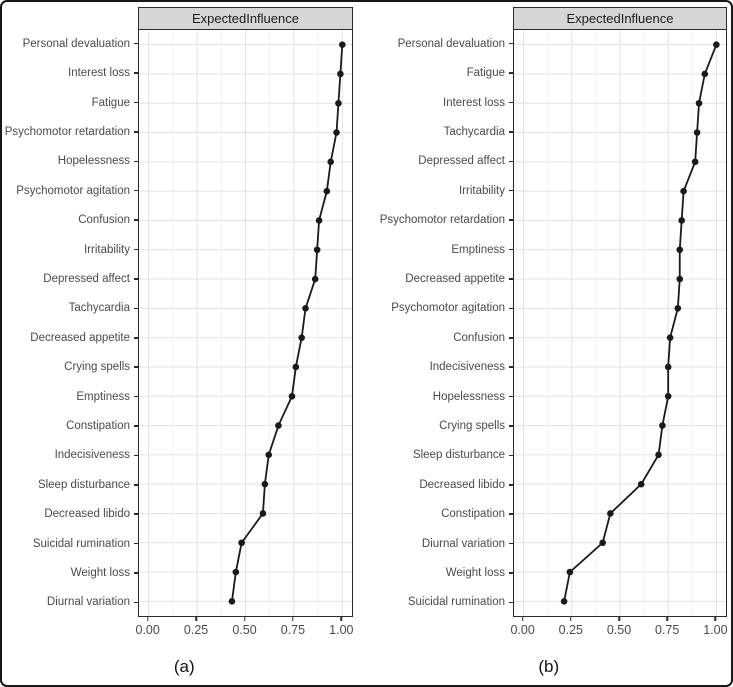  Describe the element at coordinates (87, 514) in the screenshot. I see `category-label: Decreased libido` at that location.